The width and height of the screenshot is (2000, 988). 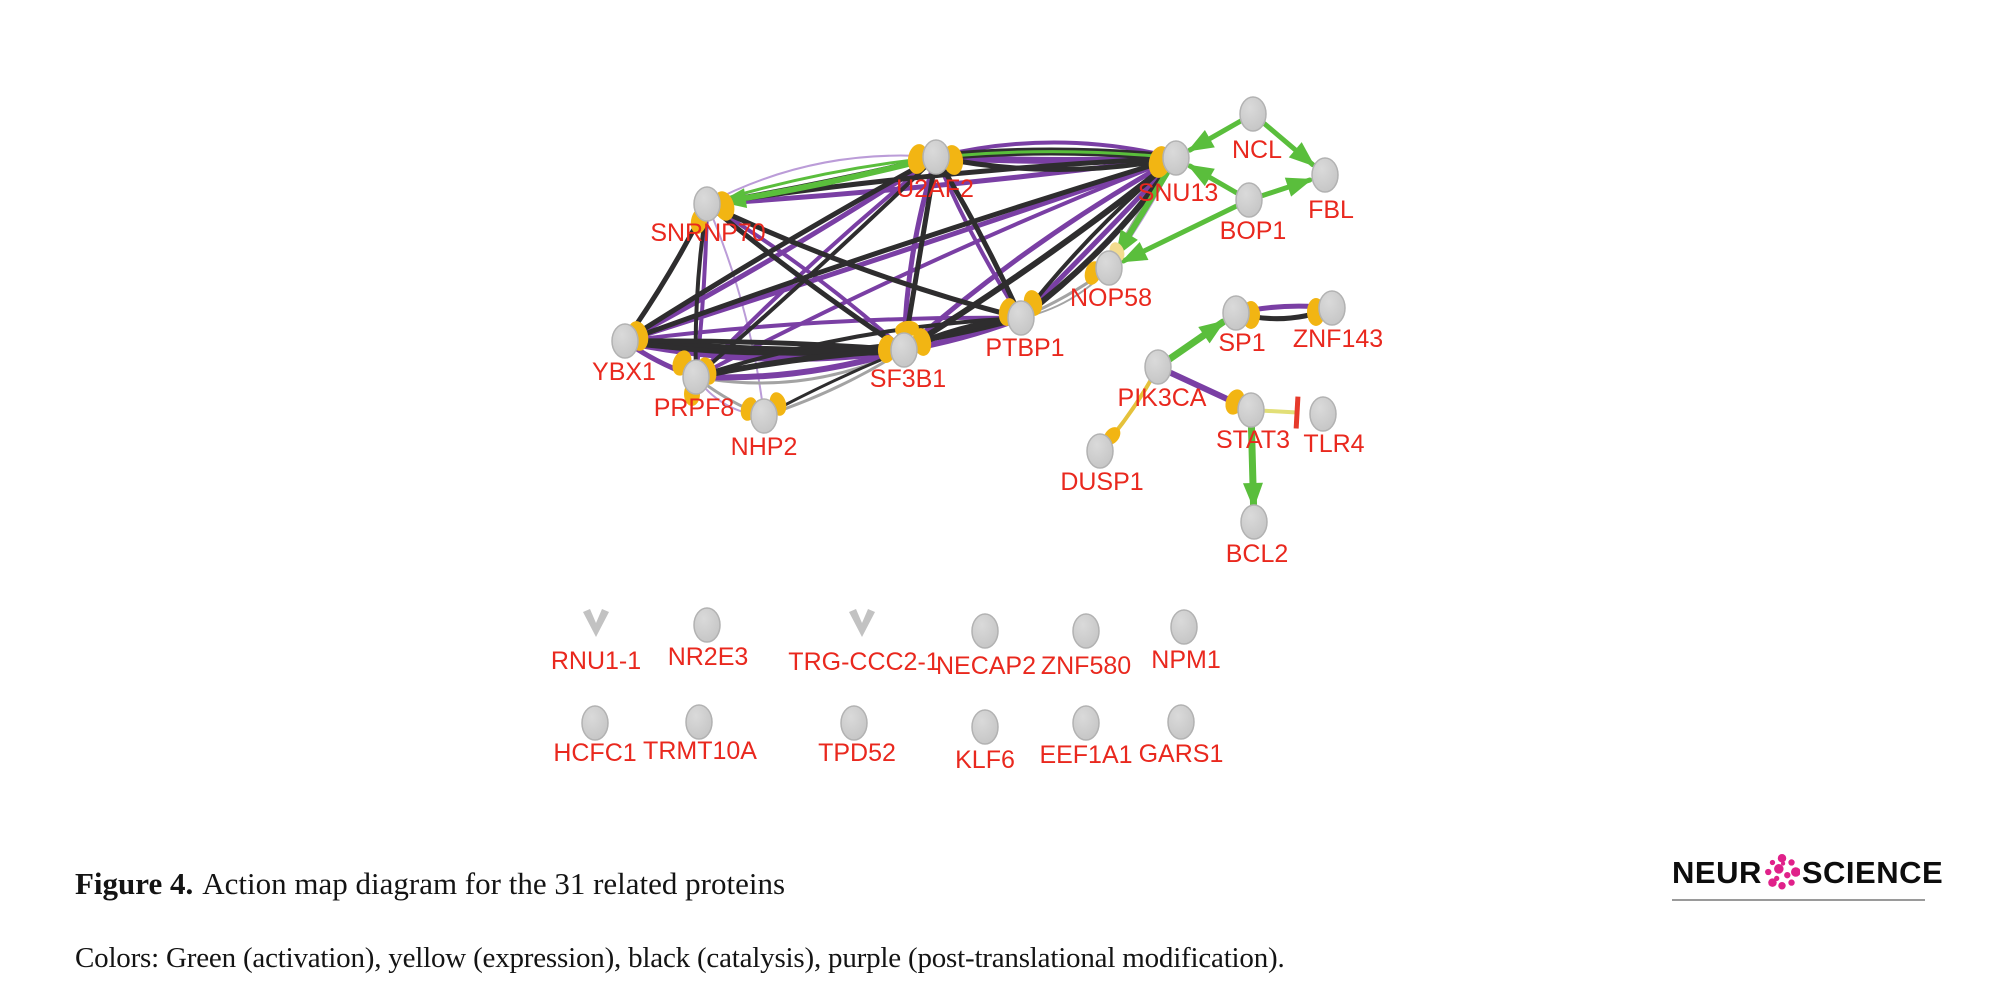 What do you see at coordinates (134, 883) in the screenshot?
I see `figure-caption-label: Figure 4.` at bounding box center [134, 883].